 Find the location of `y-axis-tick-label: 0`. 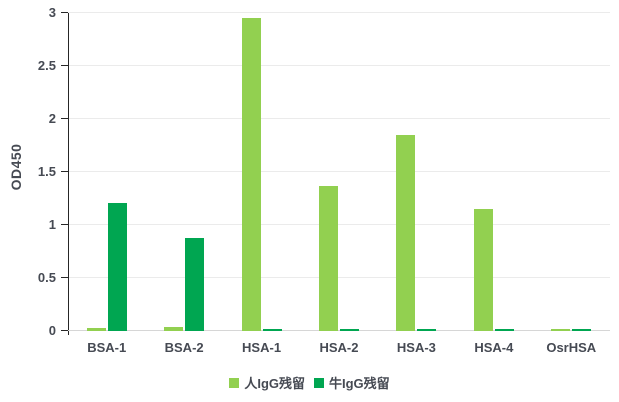

y-axis-tick-label: 0 is located at coordinates (52, 330).